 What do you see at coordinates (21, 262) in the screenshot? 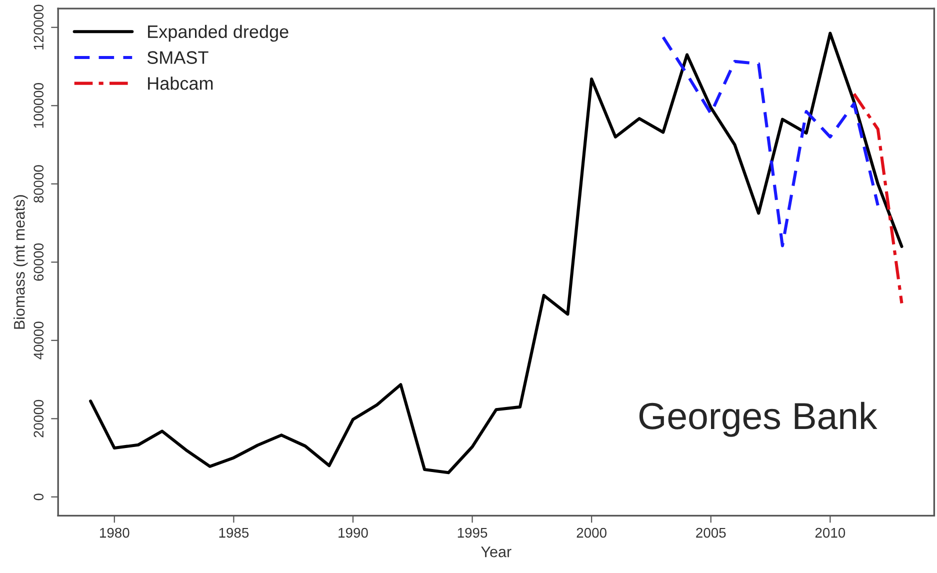
I see `y-axis-title: Biomass (mt meats)` at bounding box center [21, 262].